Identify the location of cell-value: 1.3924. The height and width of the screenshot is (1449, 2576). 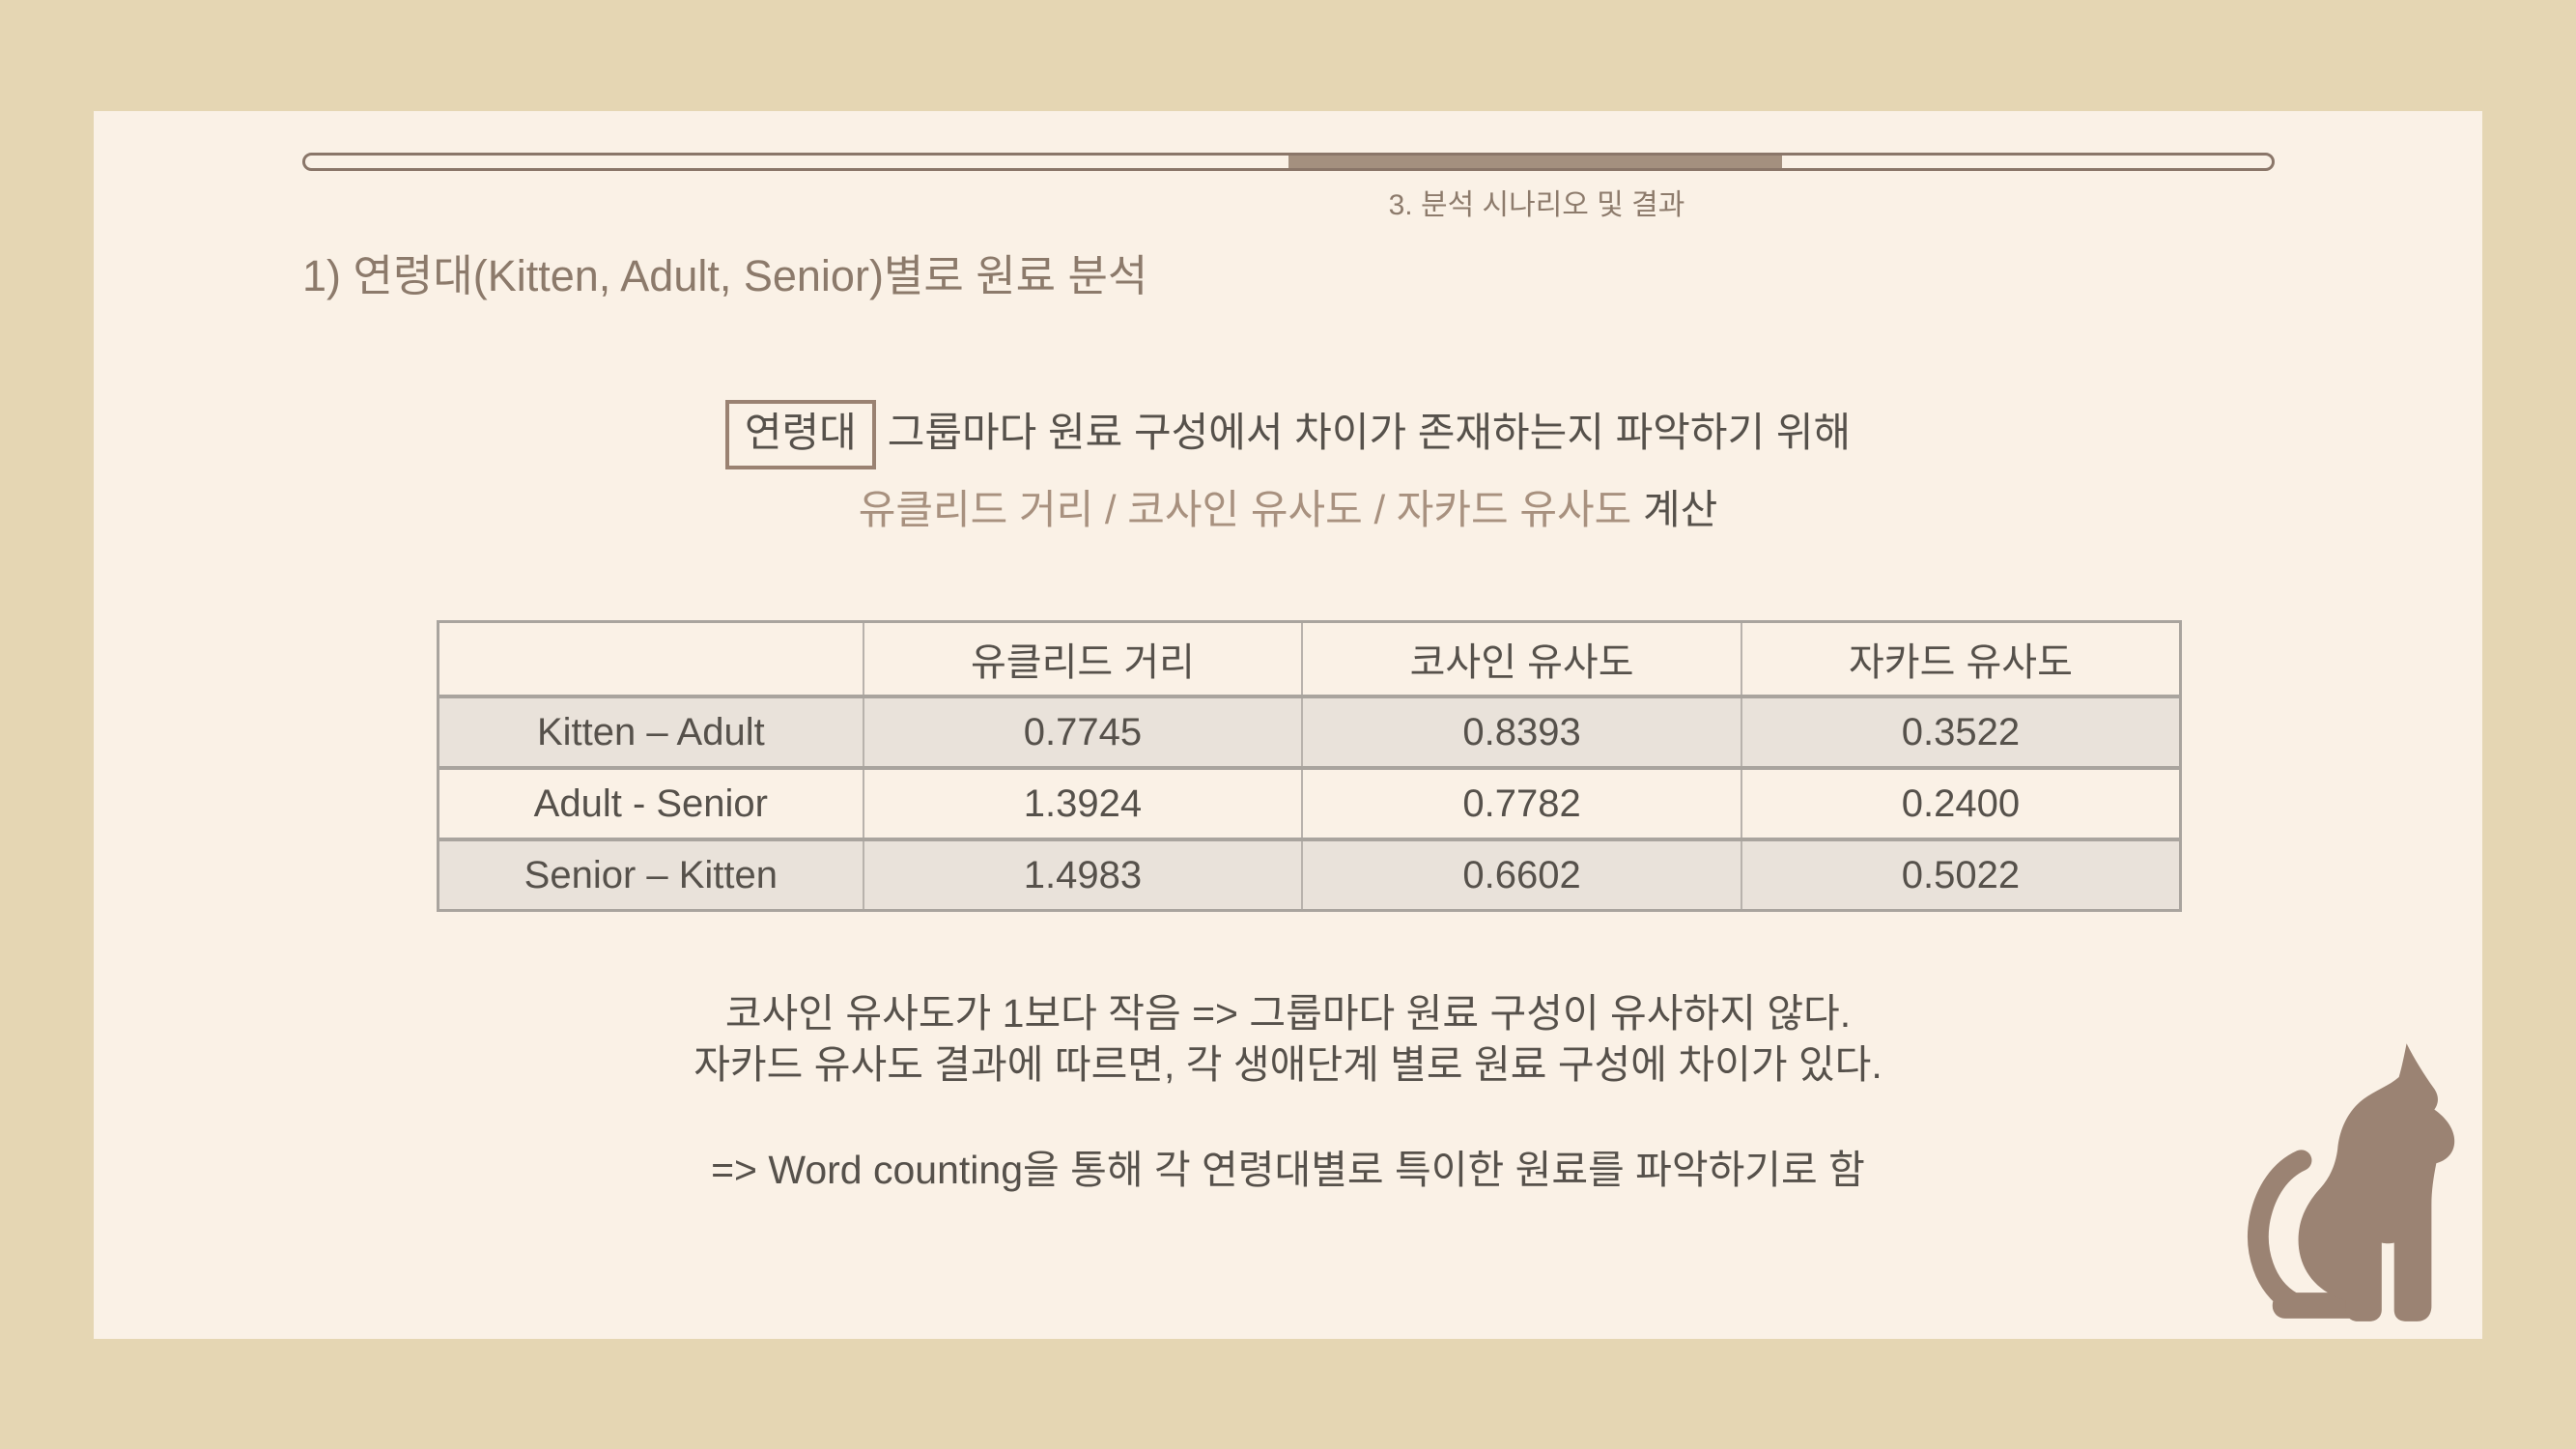
(1082, 802).